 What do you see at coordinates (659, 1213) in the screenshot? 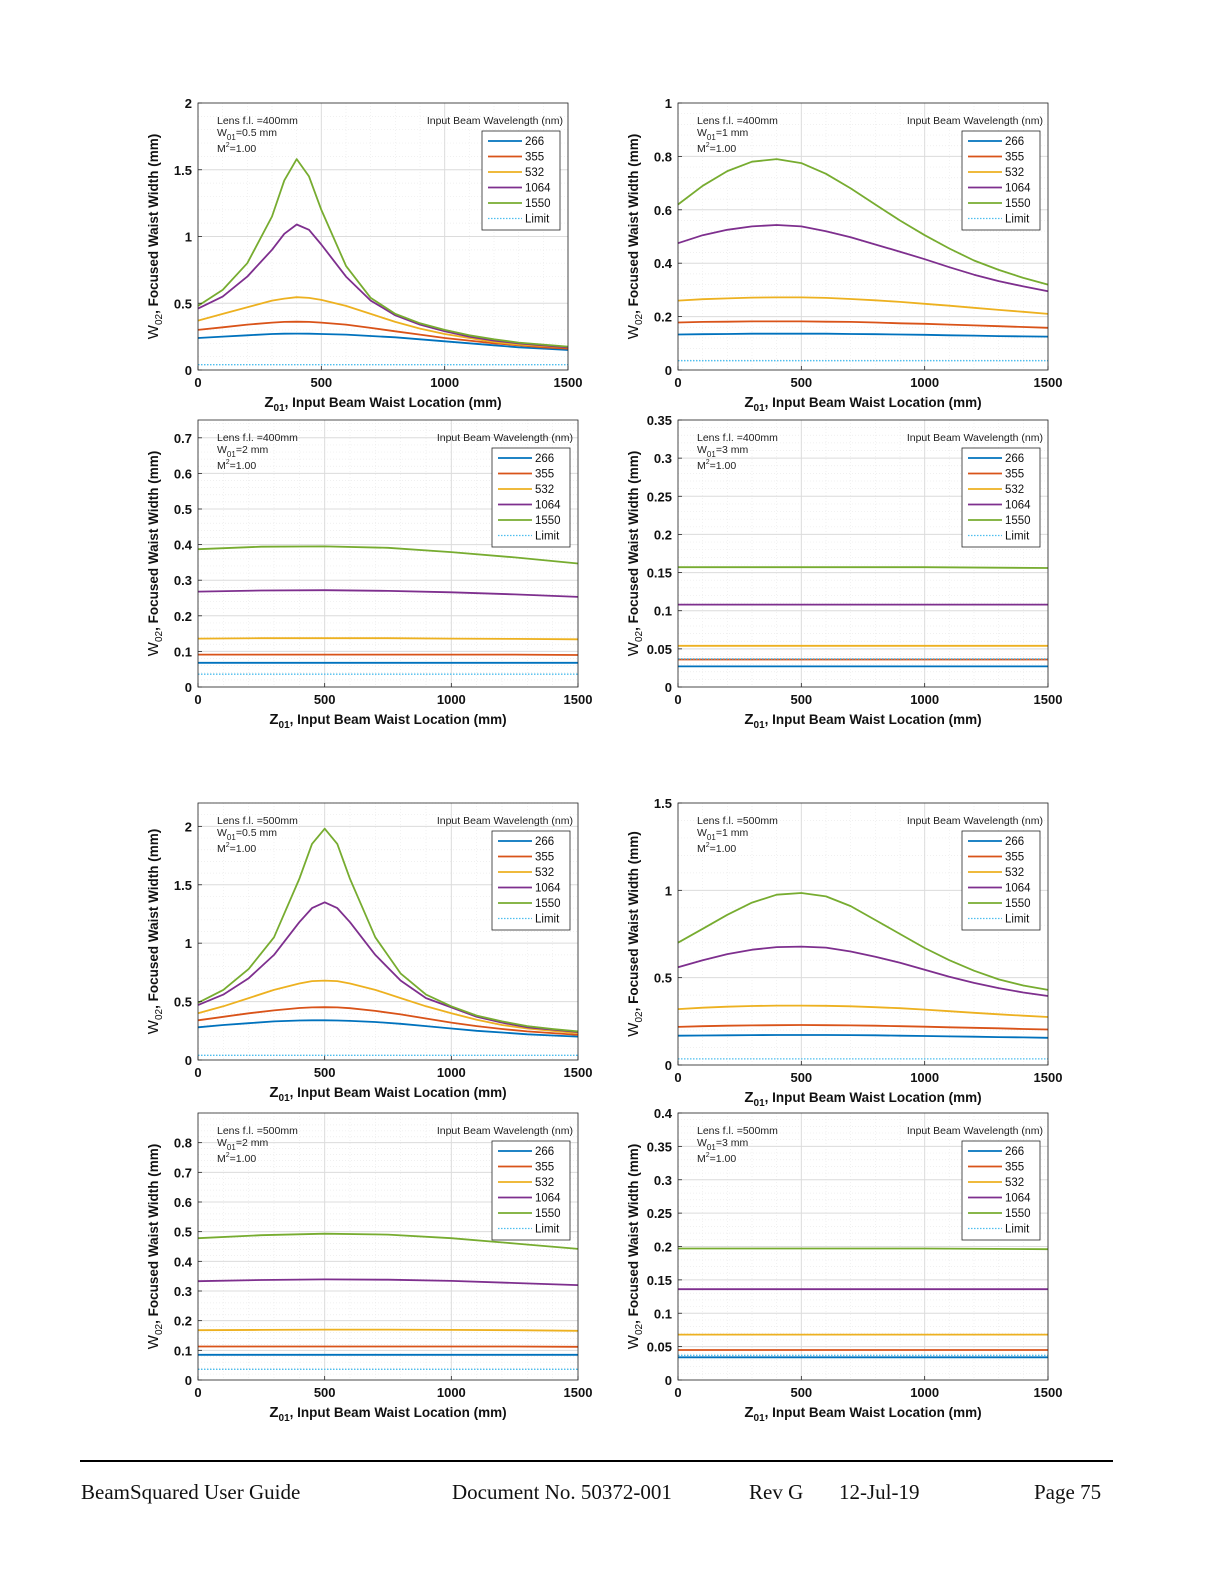
I see `y-tick-label: 0.25` at bounding box center [659, 1213].